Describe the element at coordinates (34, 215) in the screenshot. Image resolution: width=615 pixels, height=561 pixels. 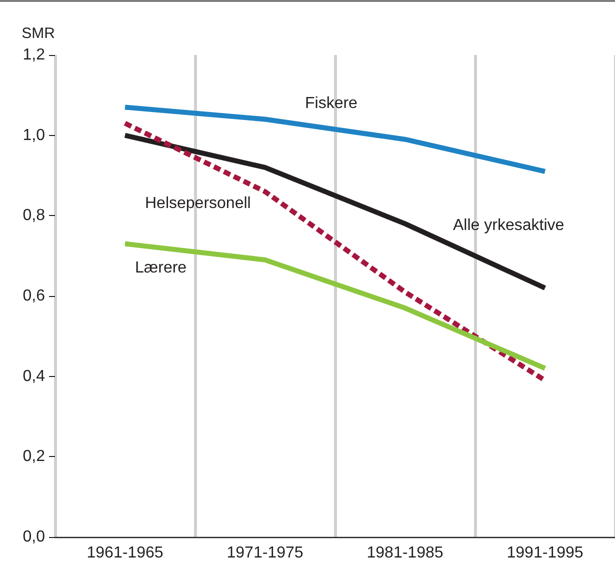
I see `y-tick-label: 0,8` at that location.